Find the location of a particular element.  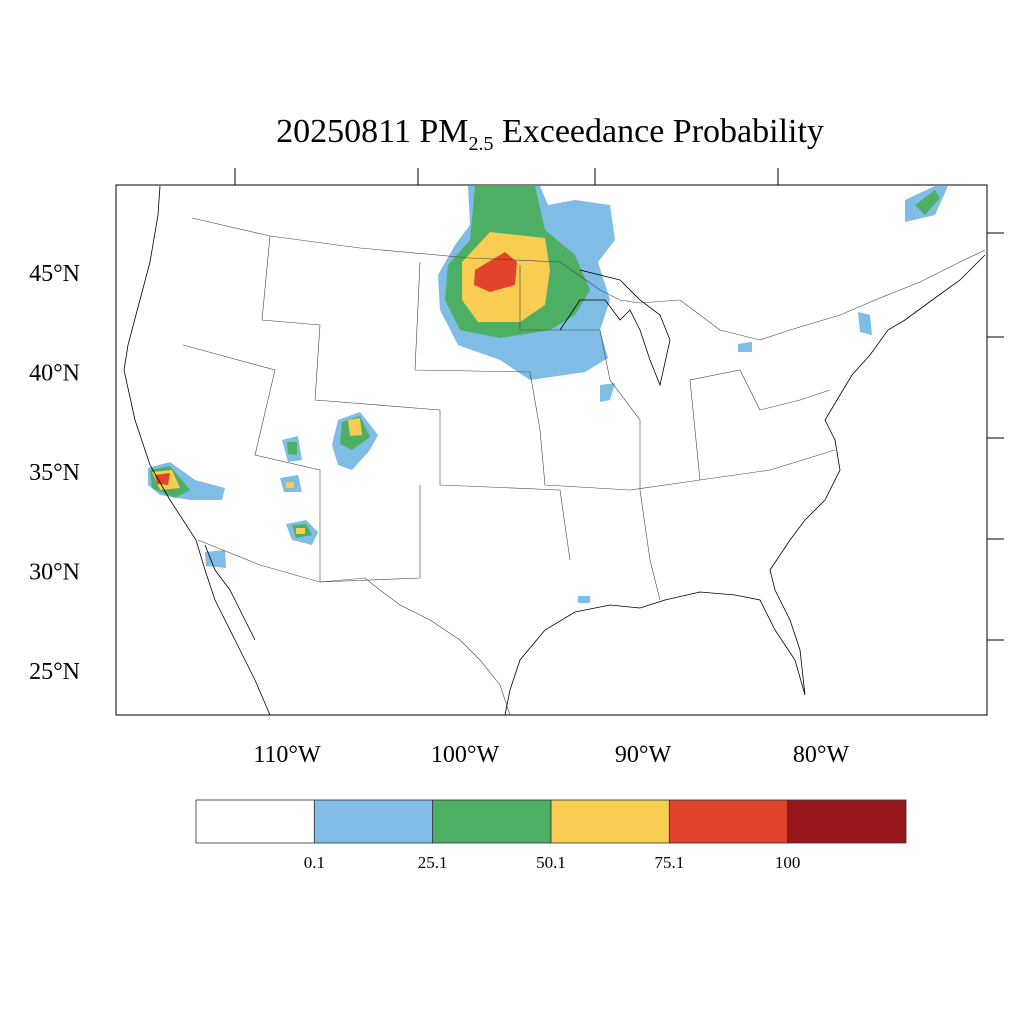

colorbar: 0.1 25.1 50.1 75.1 100 is located at coordinates (551, 835).